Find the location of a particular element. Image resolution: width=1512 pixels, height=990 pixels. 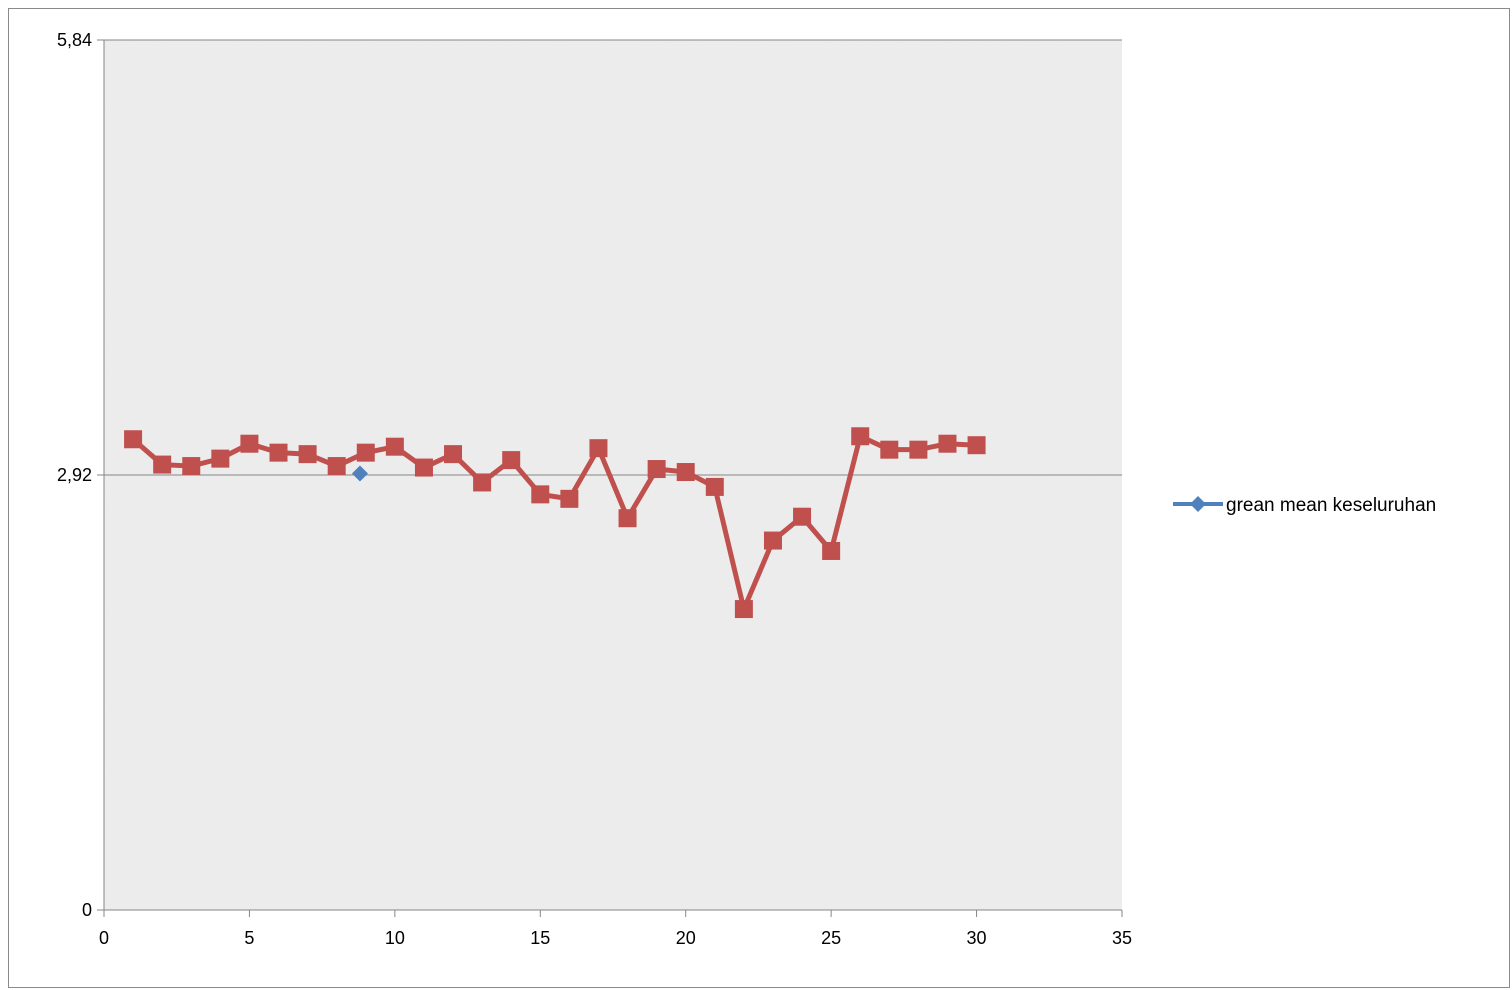

x-tick-label-4: 20 is located at coordinates (686, 938).